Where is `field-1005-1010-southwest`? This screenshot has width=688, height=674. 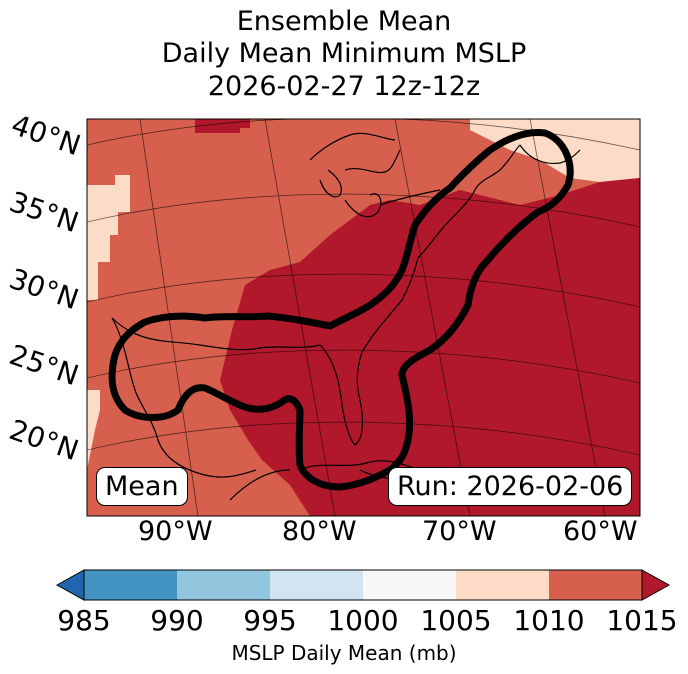
field-1005-1010-southwest is located at coordinates (93, 430).